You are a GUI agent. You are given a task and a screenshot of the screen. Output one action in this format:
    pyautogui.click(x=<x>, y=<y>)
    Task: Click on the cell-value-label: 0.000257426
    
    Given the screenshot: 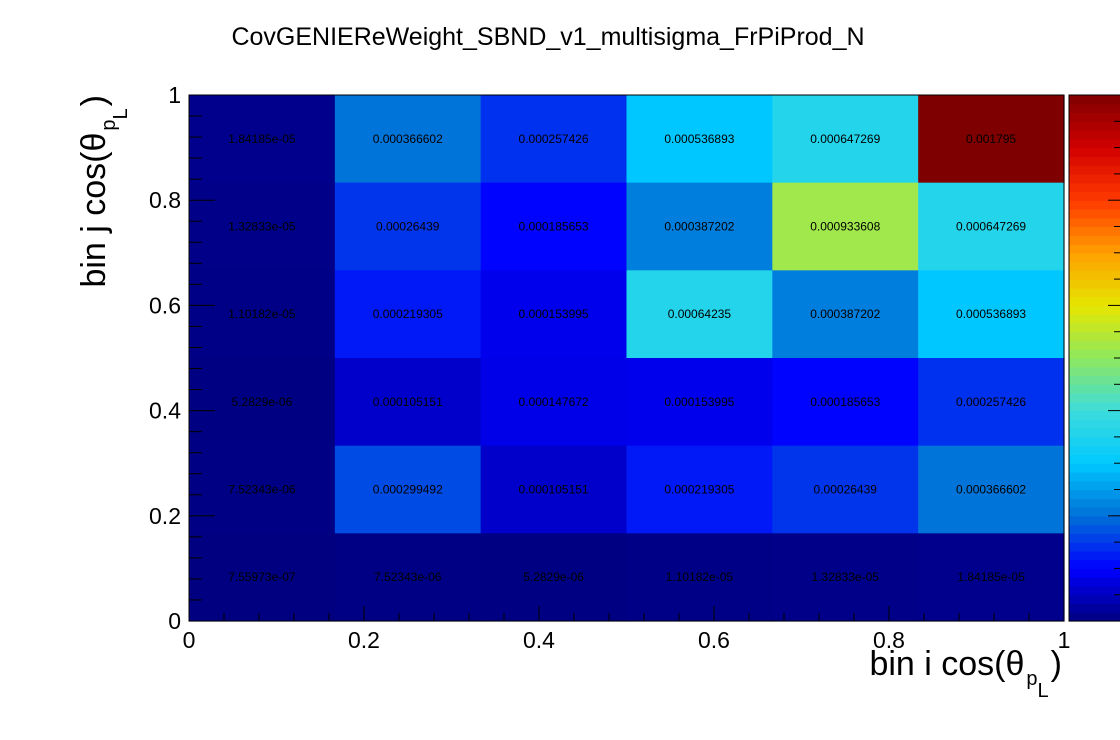 What is the action you would take?
    pyautogui.click(x=554, y=139)
    